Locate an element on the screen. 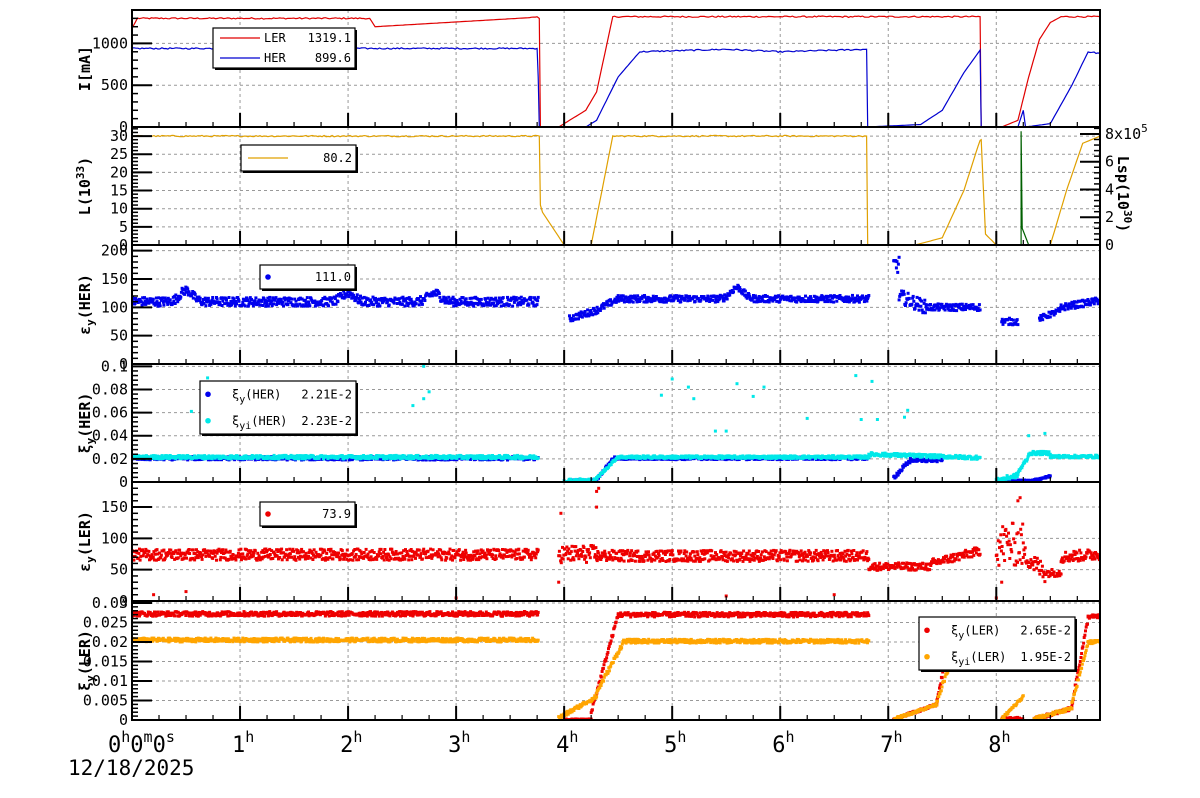 The image size is (1200, 798). legend-label: LER is located at coordinates (275, 38).